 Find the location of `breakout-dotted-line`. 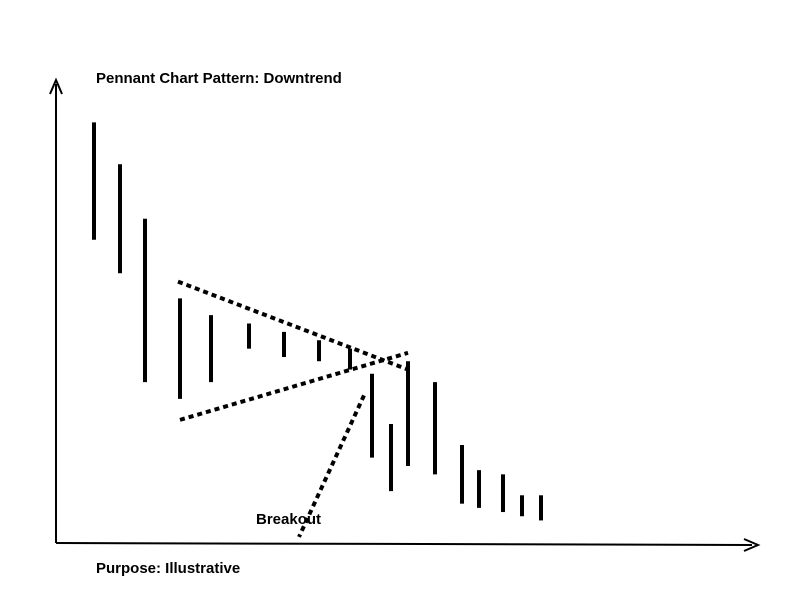

breakout-dotted-line is located at coordinates (331, 466).